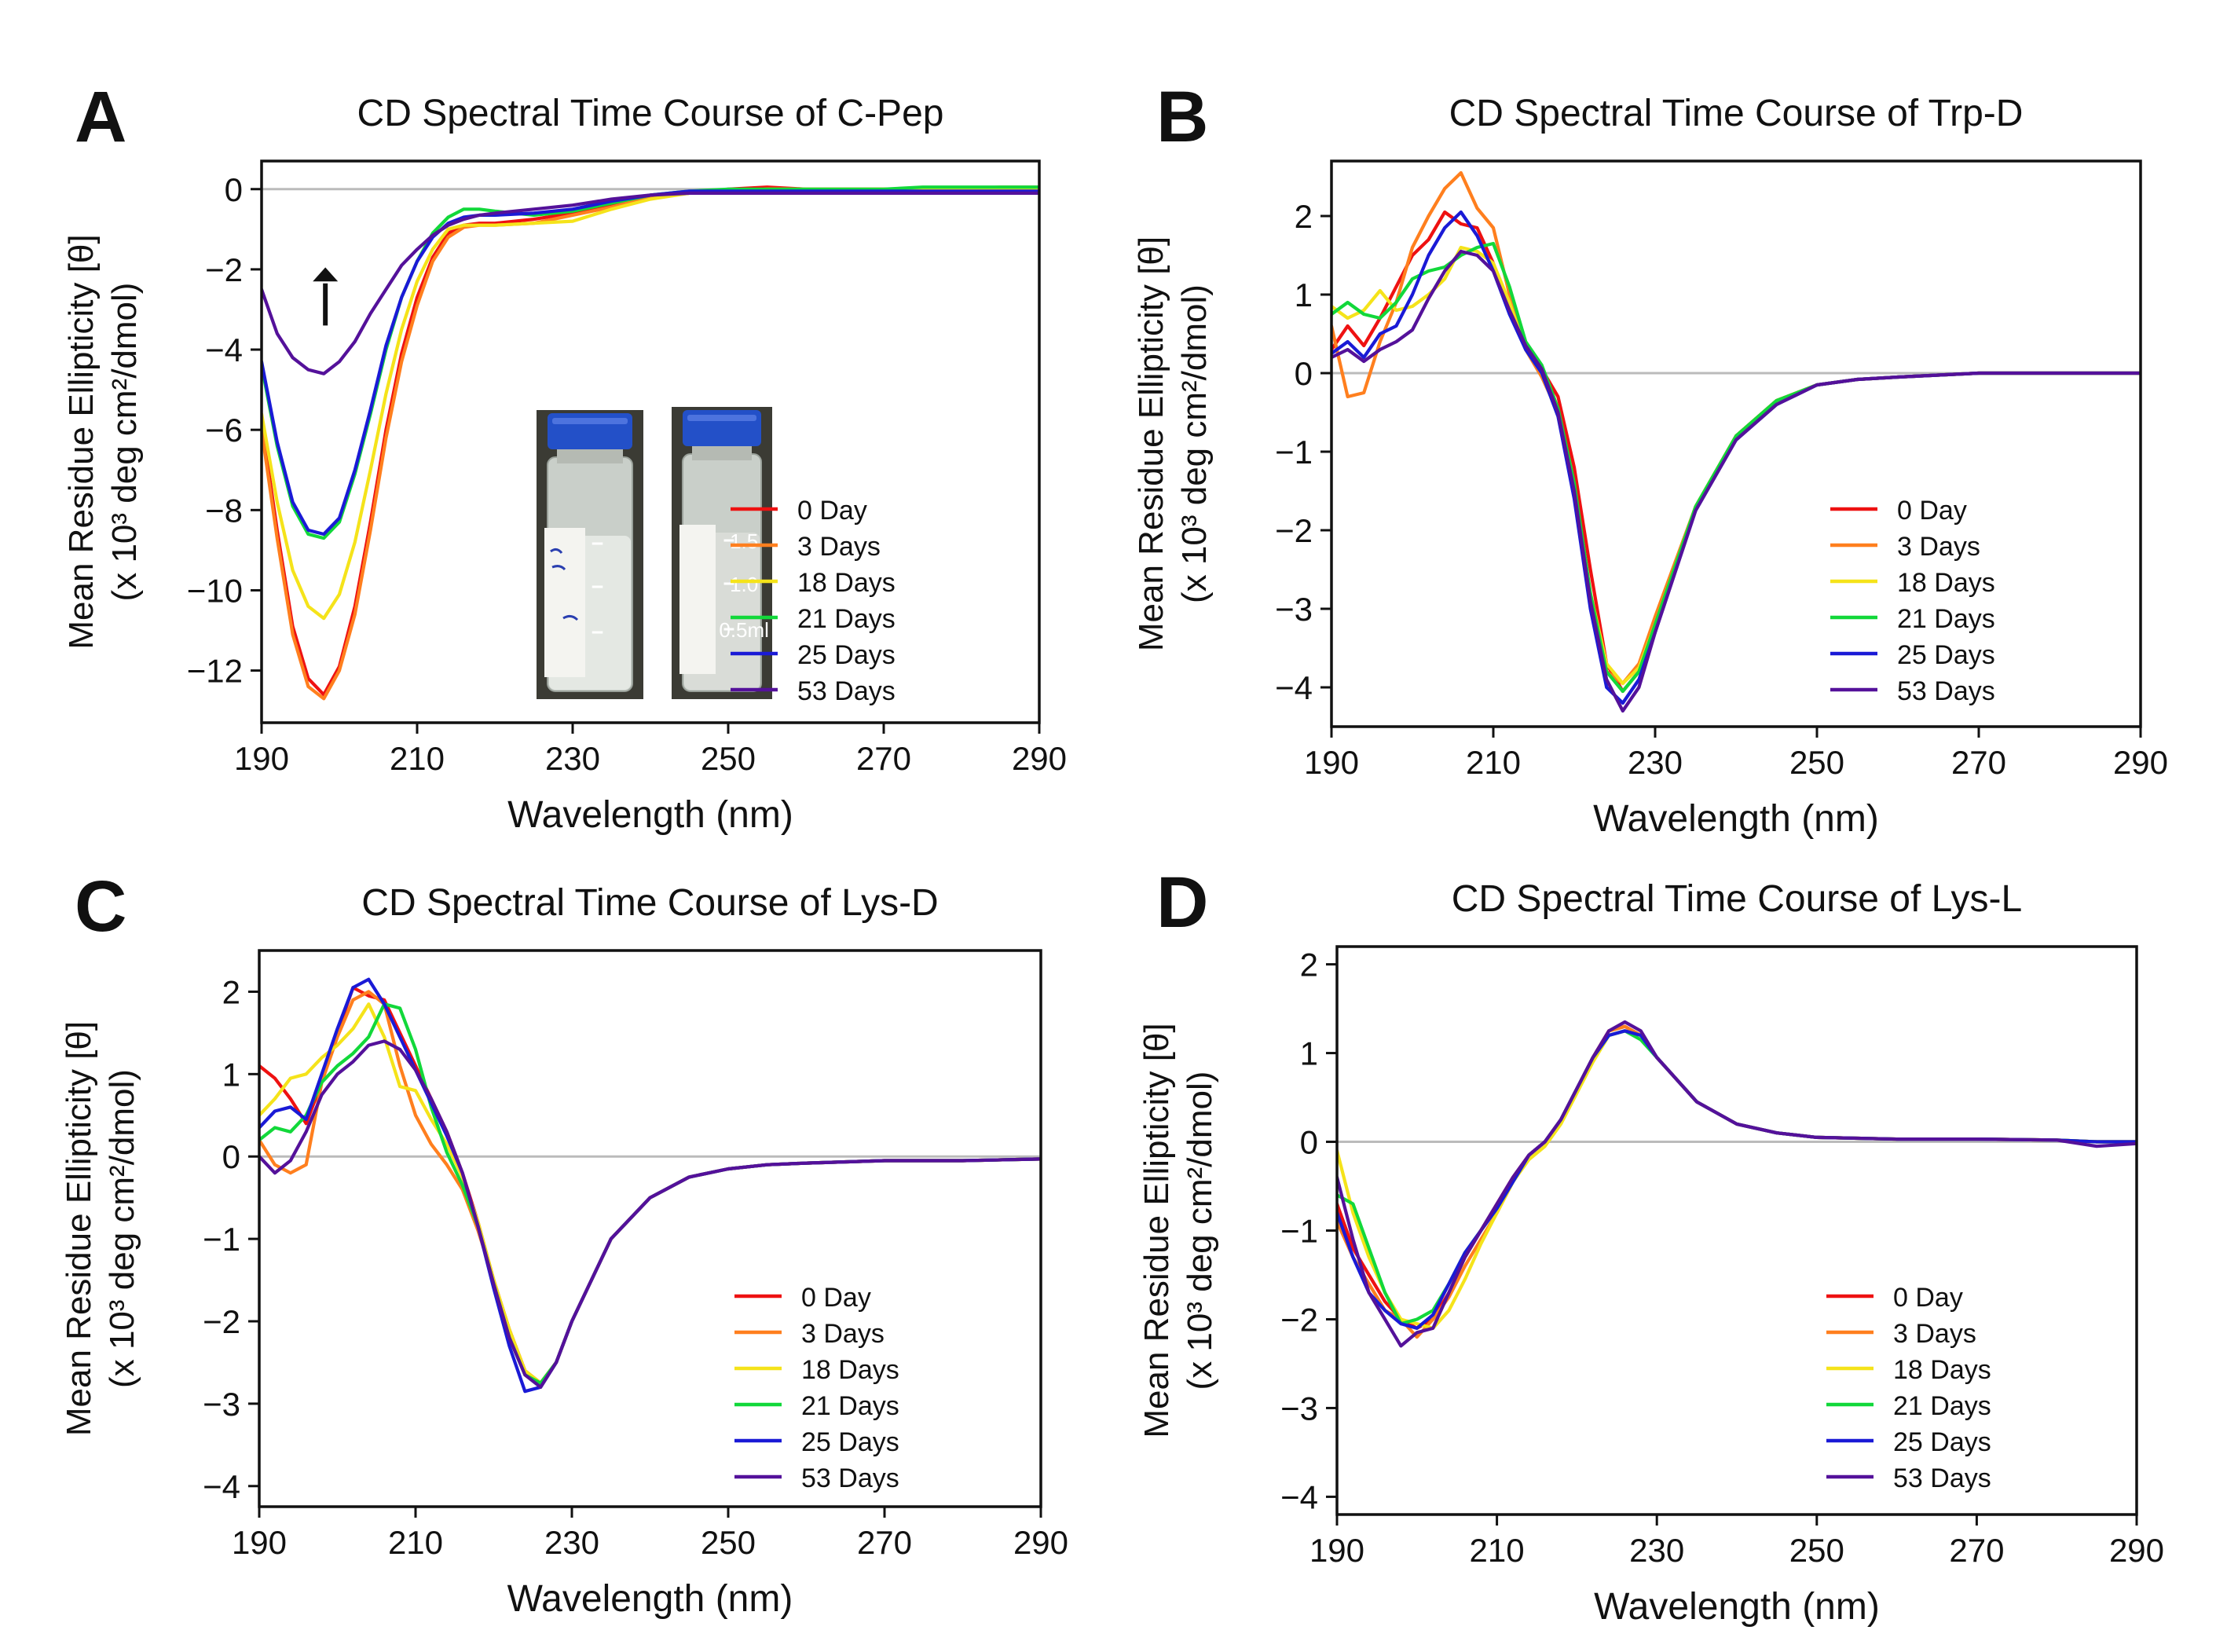 The height and width of the screenshot is (1652, 2216). What do you see at coordinates (224, 430) in the screenshot?
I see `y-tick-label: −6` at bounding box center [224, 430].